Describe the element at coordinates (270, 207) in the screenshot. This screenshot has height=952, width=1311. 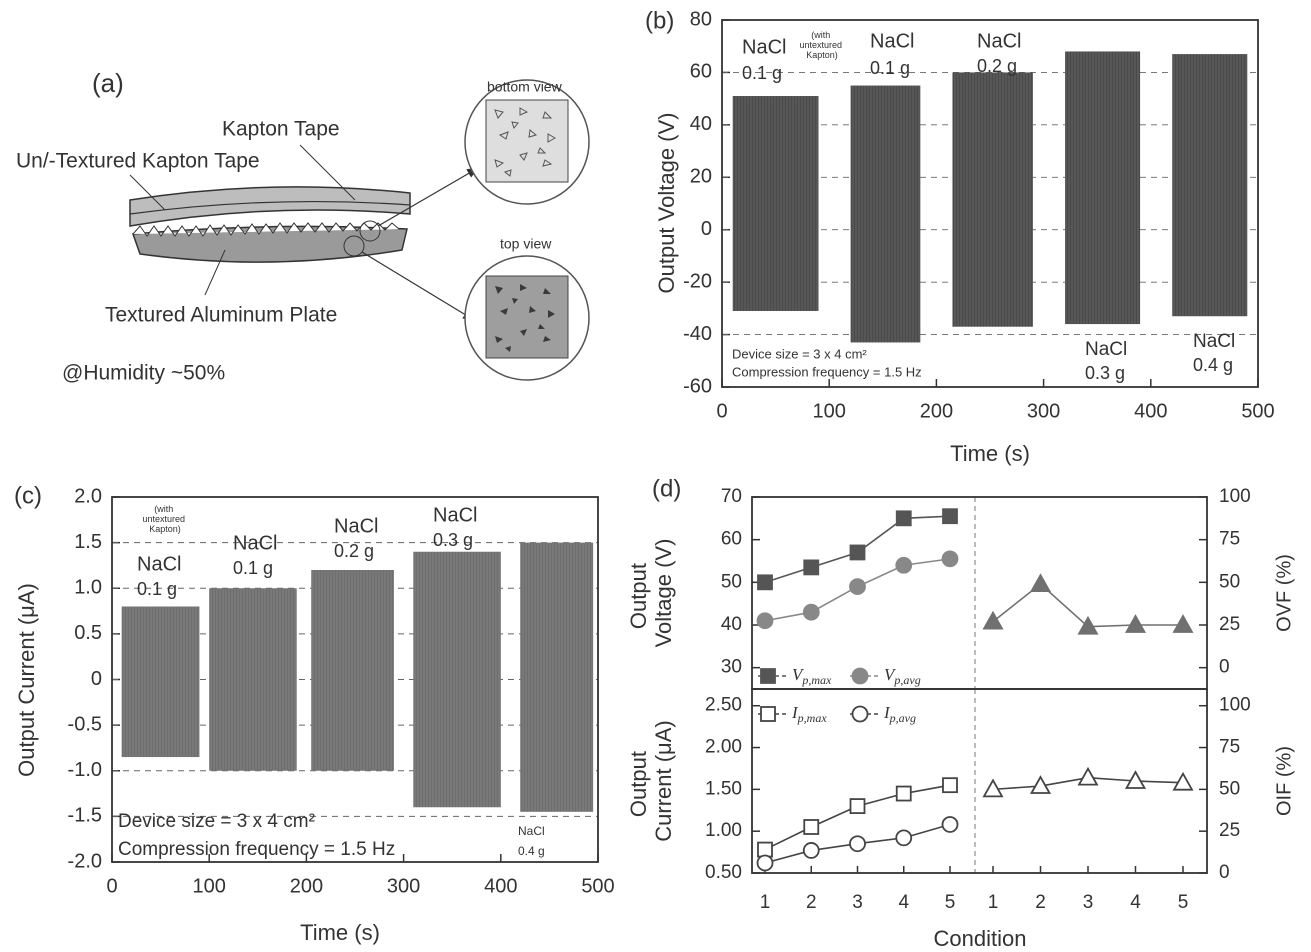
I see `tape-line` at that location.